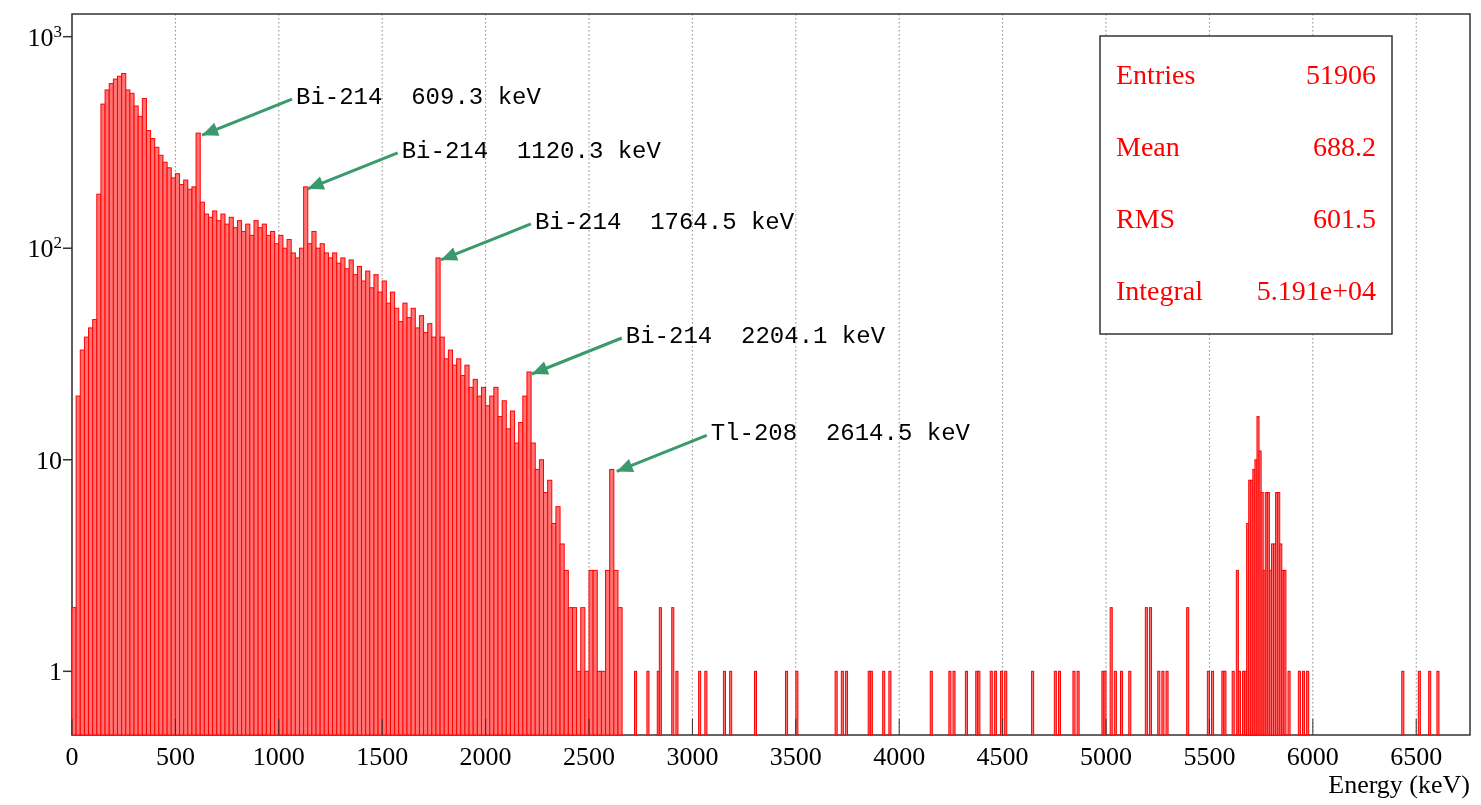 This screenshot has width=1481, height=805. Describe the element at coordinates (72, 756) in the screenshot. I see `x-tick-label: 0` at that location.